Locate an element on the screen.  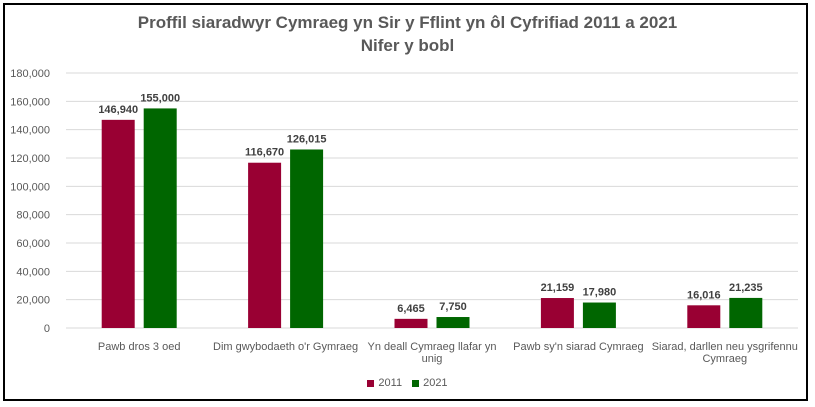
y-tick-label: 160,000 is located at coordinates (30, 102).